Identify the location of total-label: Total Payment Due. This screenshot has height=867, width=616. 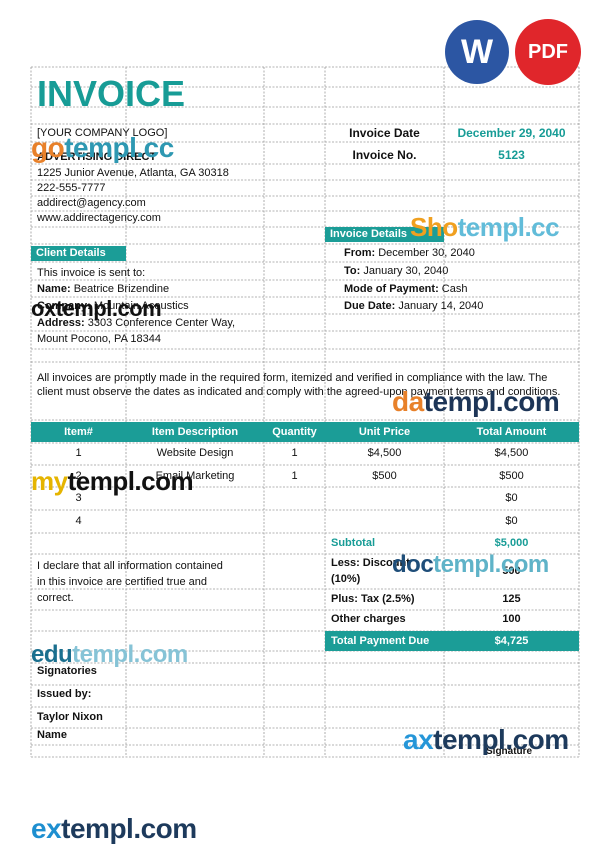
(452, 641).